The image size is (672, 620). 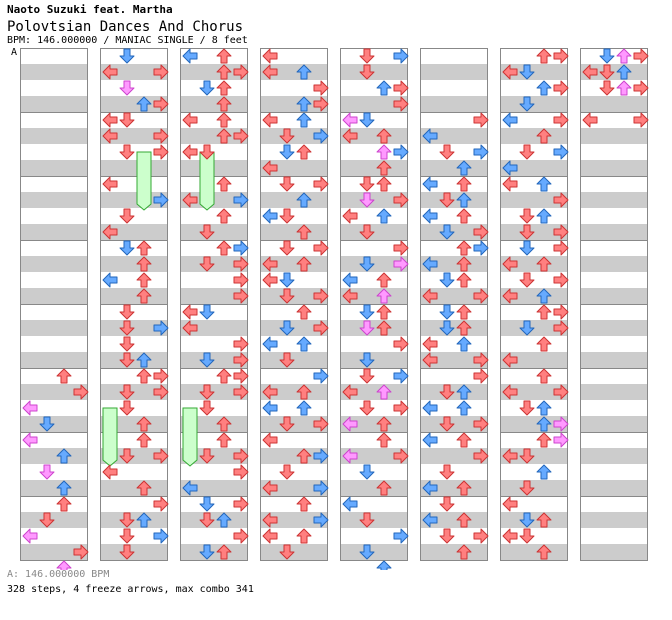 What do you see at coordinates (90, 9) in the screenshot?
I see `artist-name: Naoto Suzuki feat. Martha` at bounding box center [90, 9].